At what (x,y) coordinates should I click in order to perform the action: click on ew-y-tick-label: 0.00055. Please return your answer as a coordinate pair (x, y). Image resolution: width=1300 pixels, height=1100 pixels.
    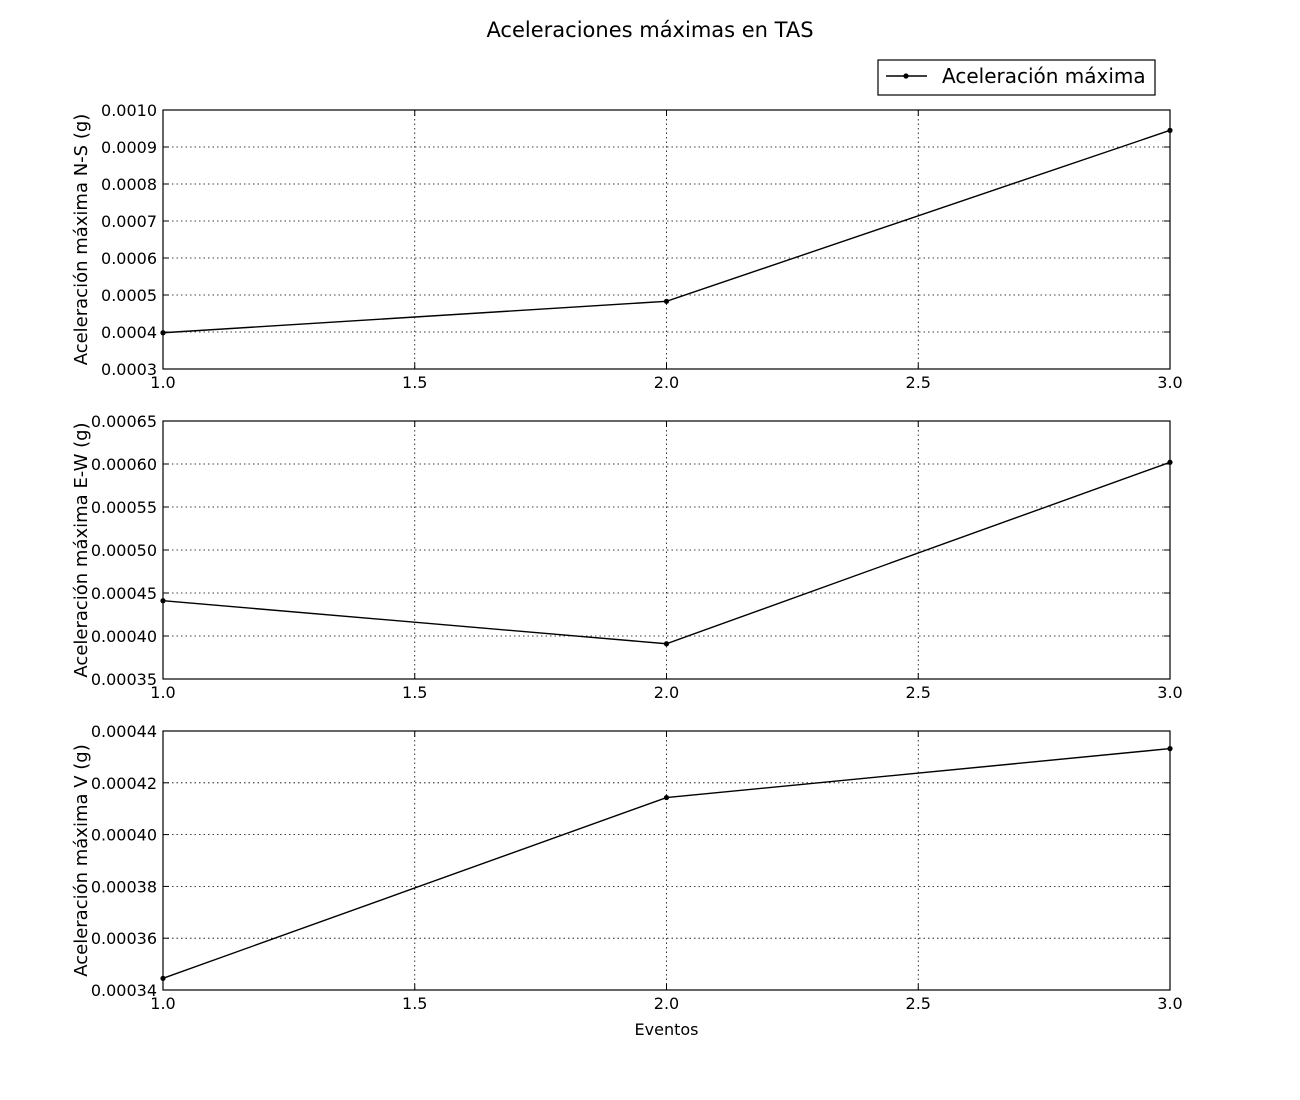
    Looking at the image, I should click on (124, 507).